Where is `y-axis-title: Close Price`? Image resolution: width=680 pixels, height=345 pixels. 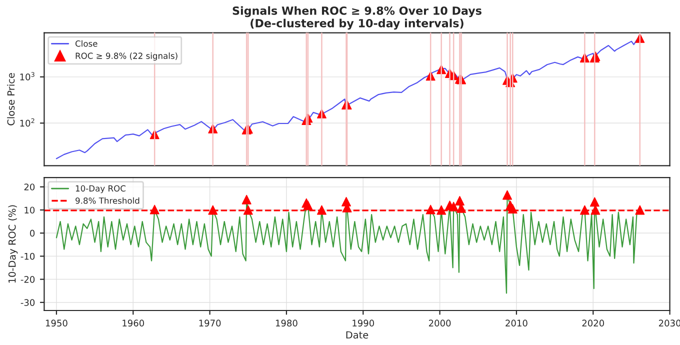
y-axis-title: Close Price is located at coordinates (11, 99).